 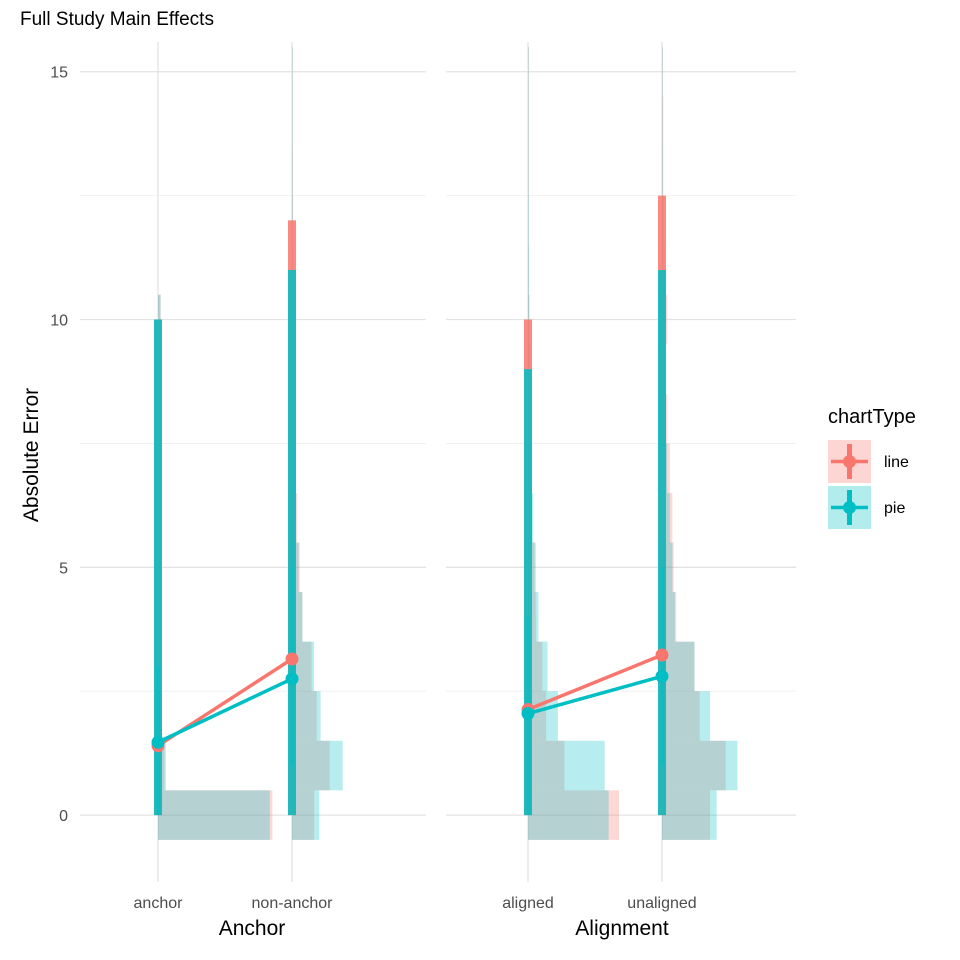 What do you see at coordinates (872, 467) in the screenshot?
I see `legend: chartType line pie` at bounding box center [872, 467].